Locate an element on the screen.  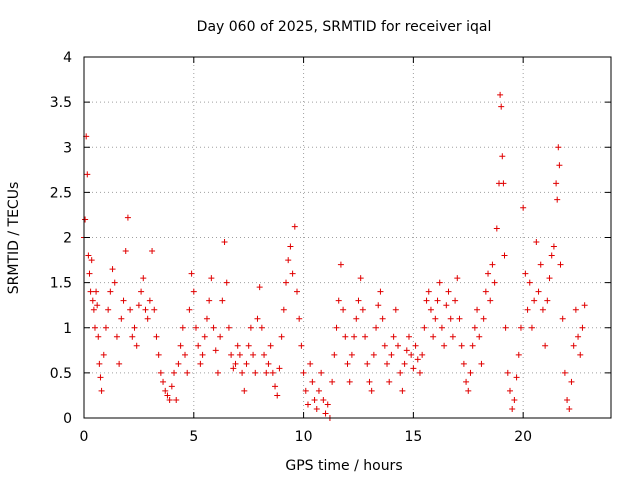
y-tick-label: 3 is located at coordinates (67, 148).